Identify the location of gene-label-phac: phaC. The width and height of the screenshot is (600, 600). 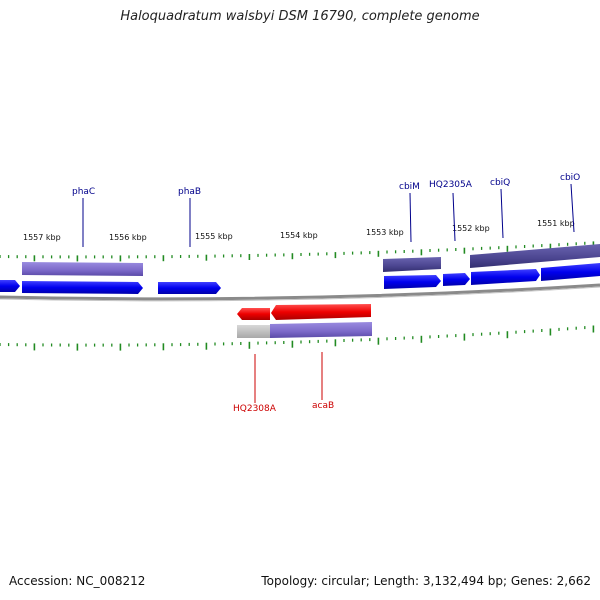
(83, 192).